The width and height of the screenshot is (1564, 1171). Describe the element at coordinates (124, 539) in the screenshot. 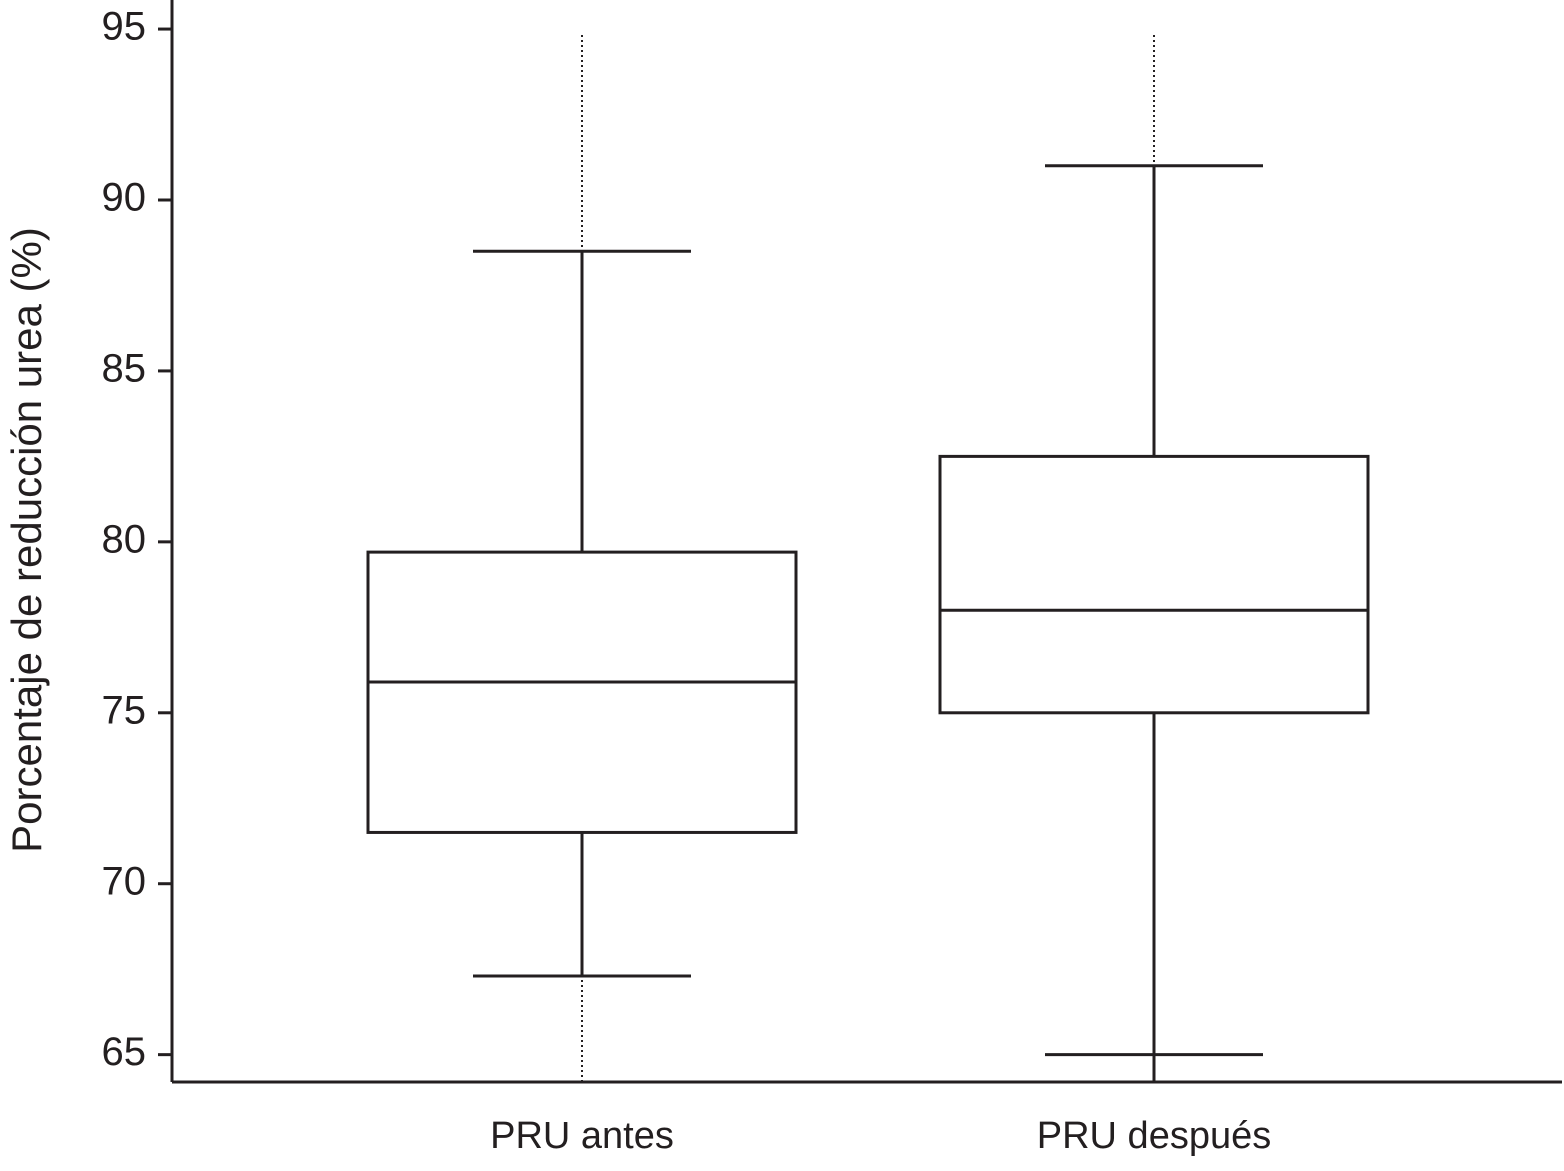

I see `y-tick-label: 80` at that location.